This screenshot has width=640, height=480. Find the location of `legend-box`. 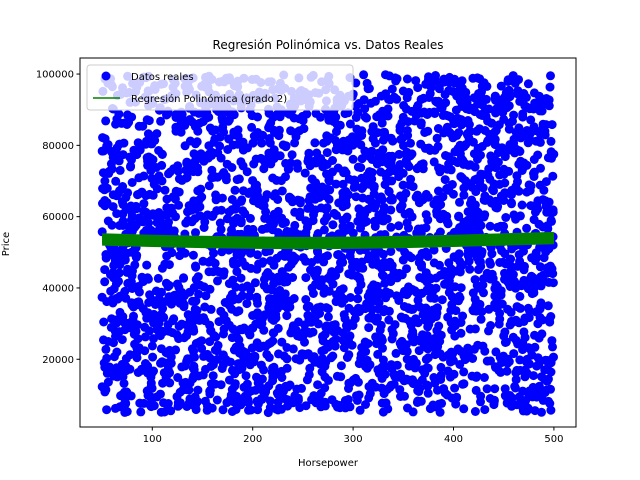

legend-box is located at coordinates (220, 87).